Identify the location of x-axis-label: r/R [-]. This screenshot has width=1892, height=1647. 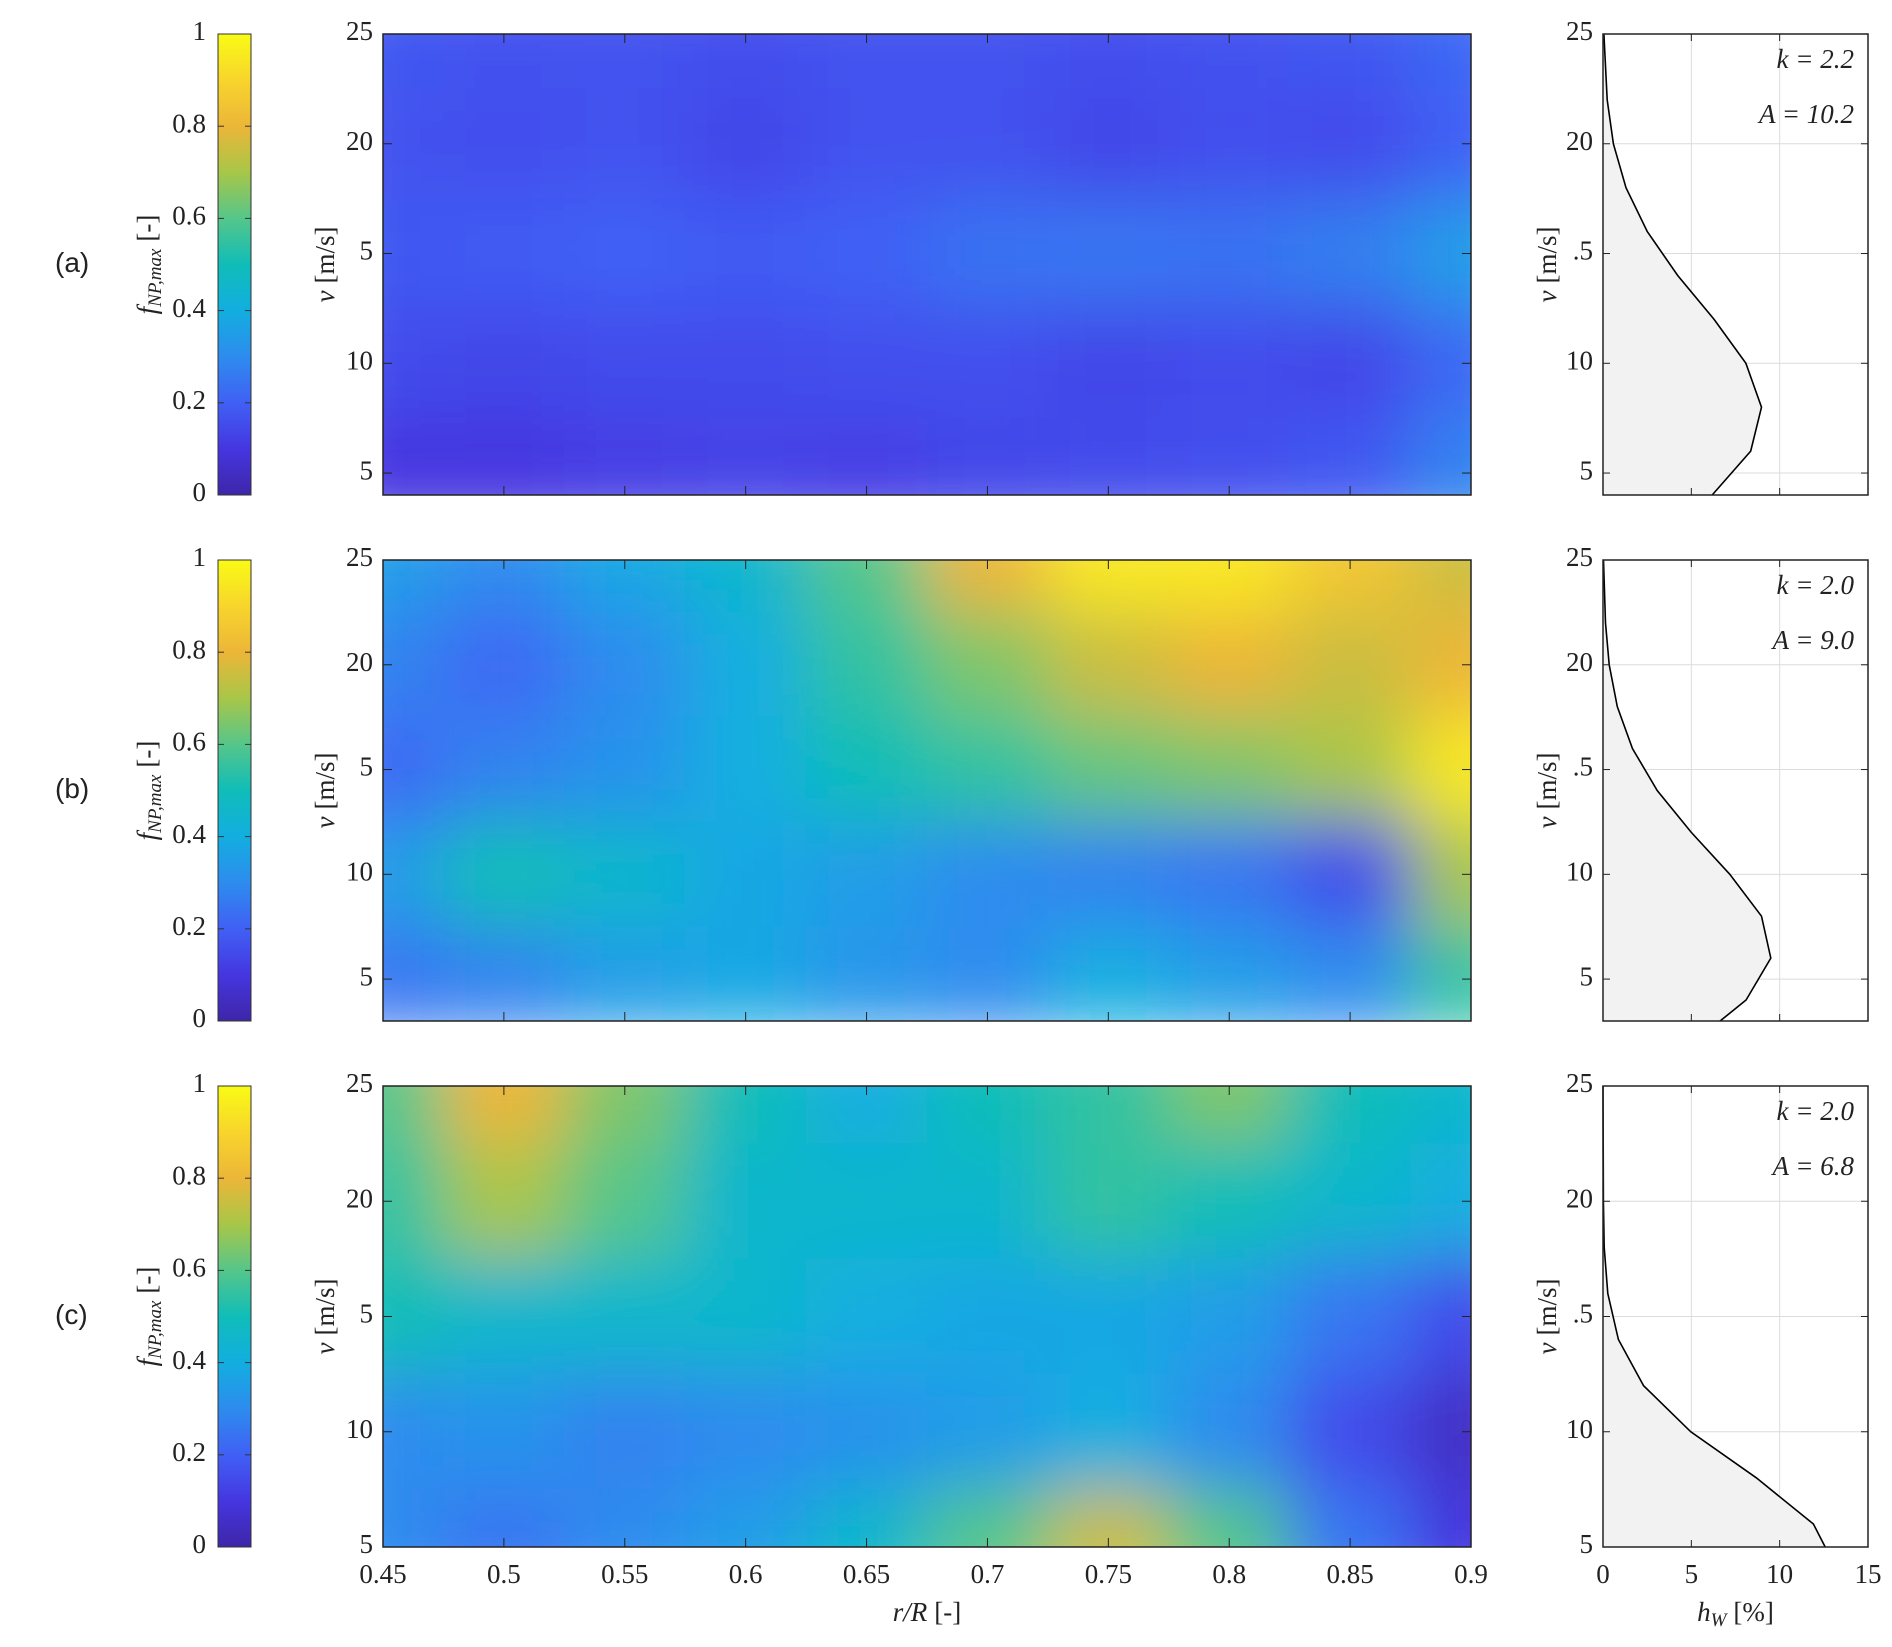
(927, 1612).